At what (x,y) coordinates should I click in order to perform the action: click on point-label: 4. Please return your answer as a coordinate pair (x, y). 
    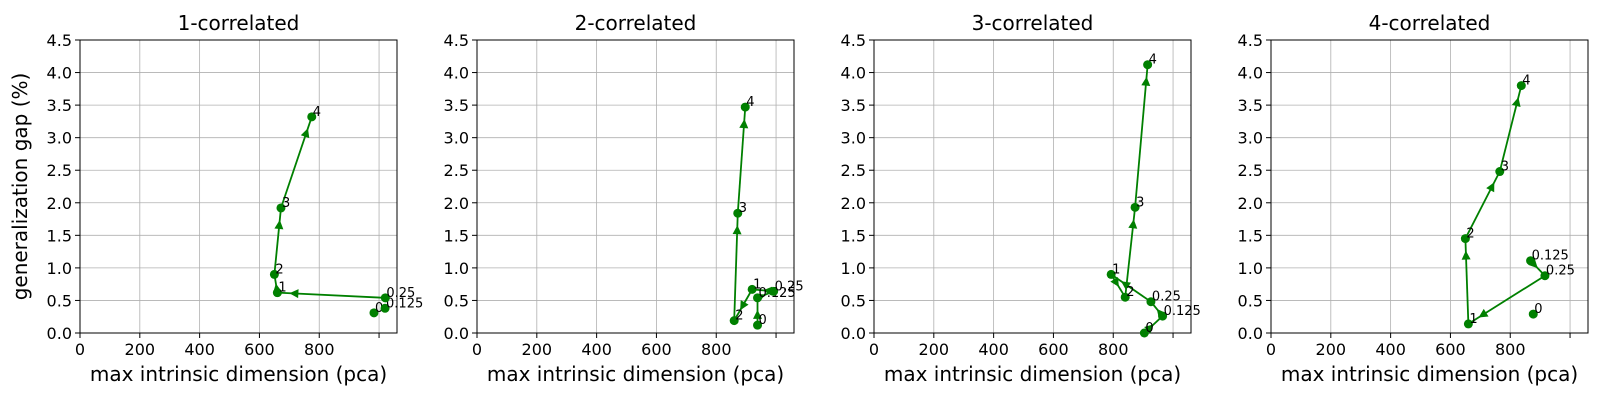
    Looking at the image, I should click on (317, 112).